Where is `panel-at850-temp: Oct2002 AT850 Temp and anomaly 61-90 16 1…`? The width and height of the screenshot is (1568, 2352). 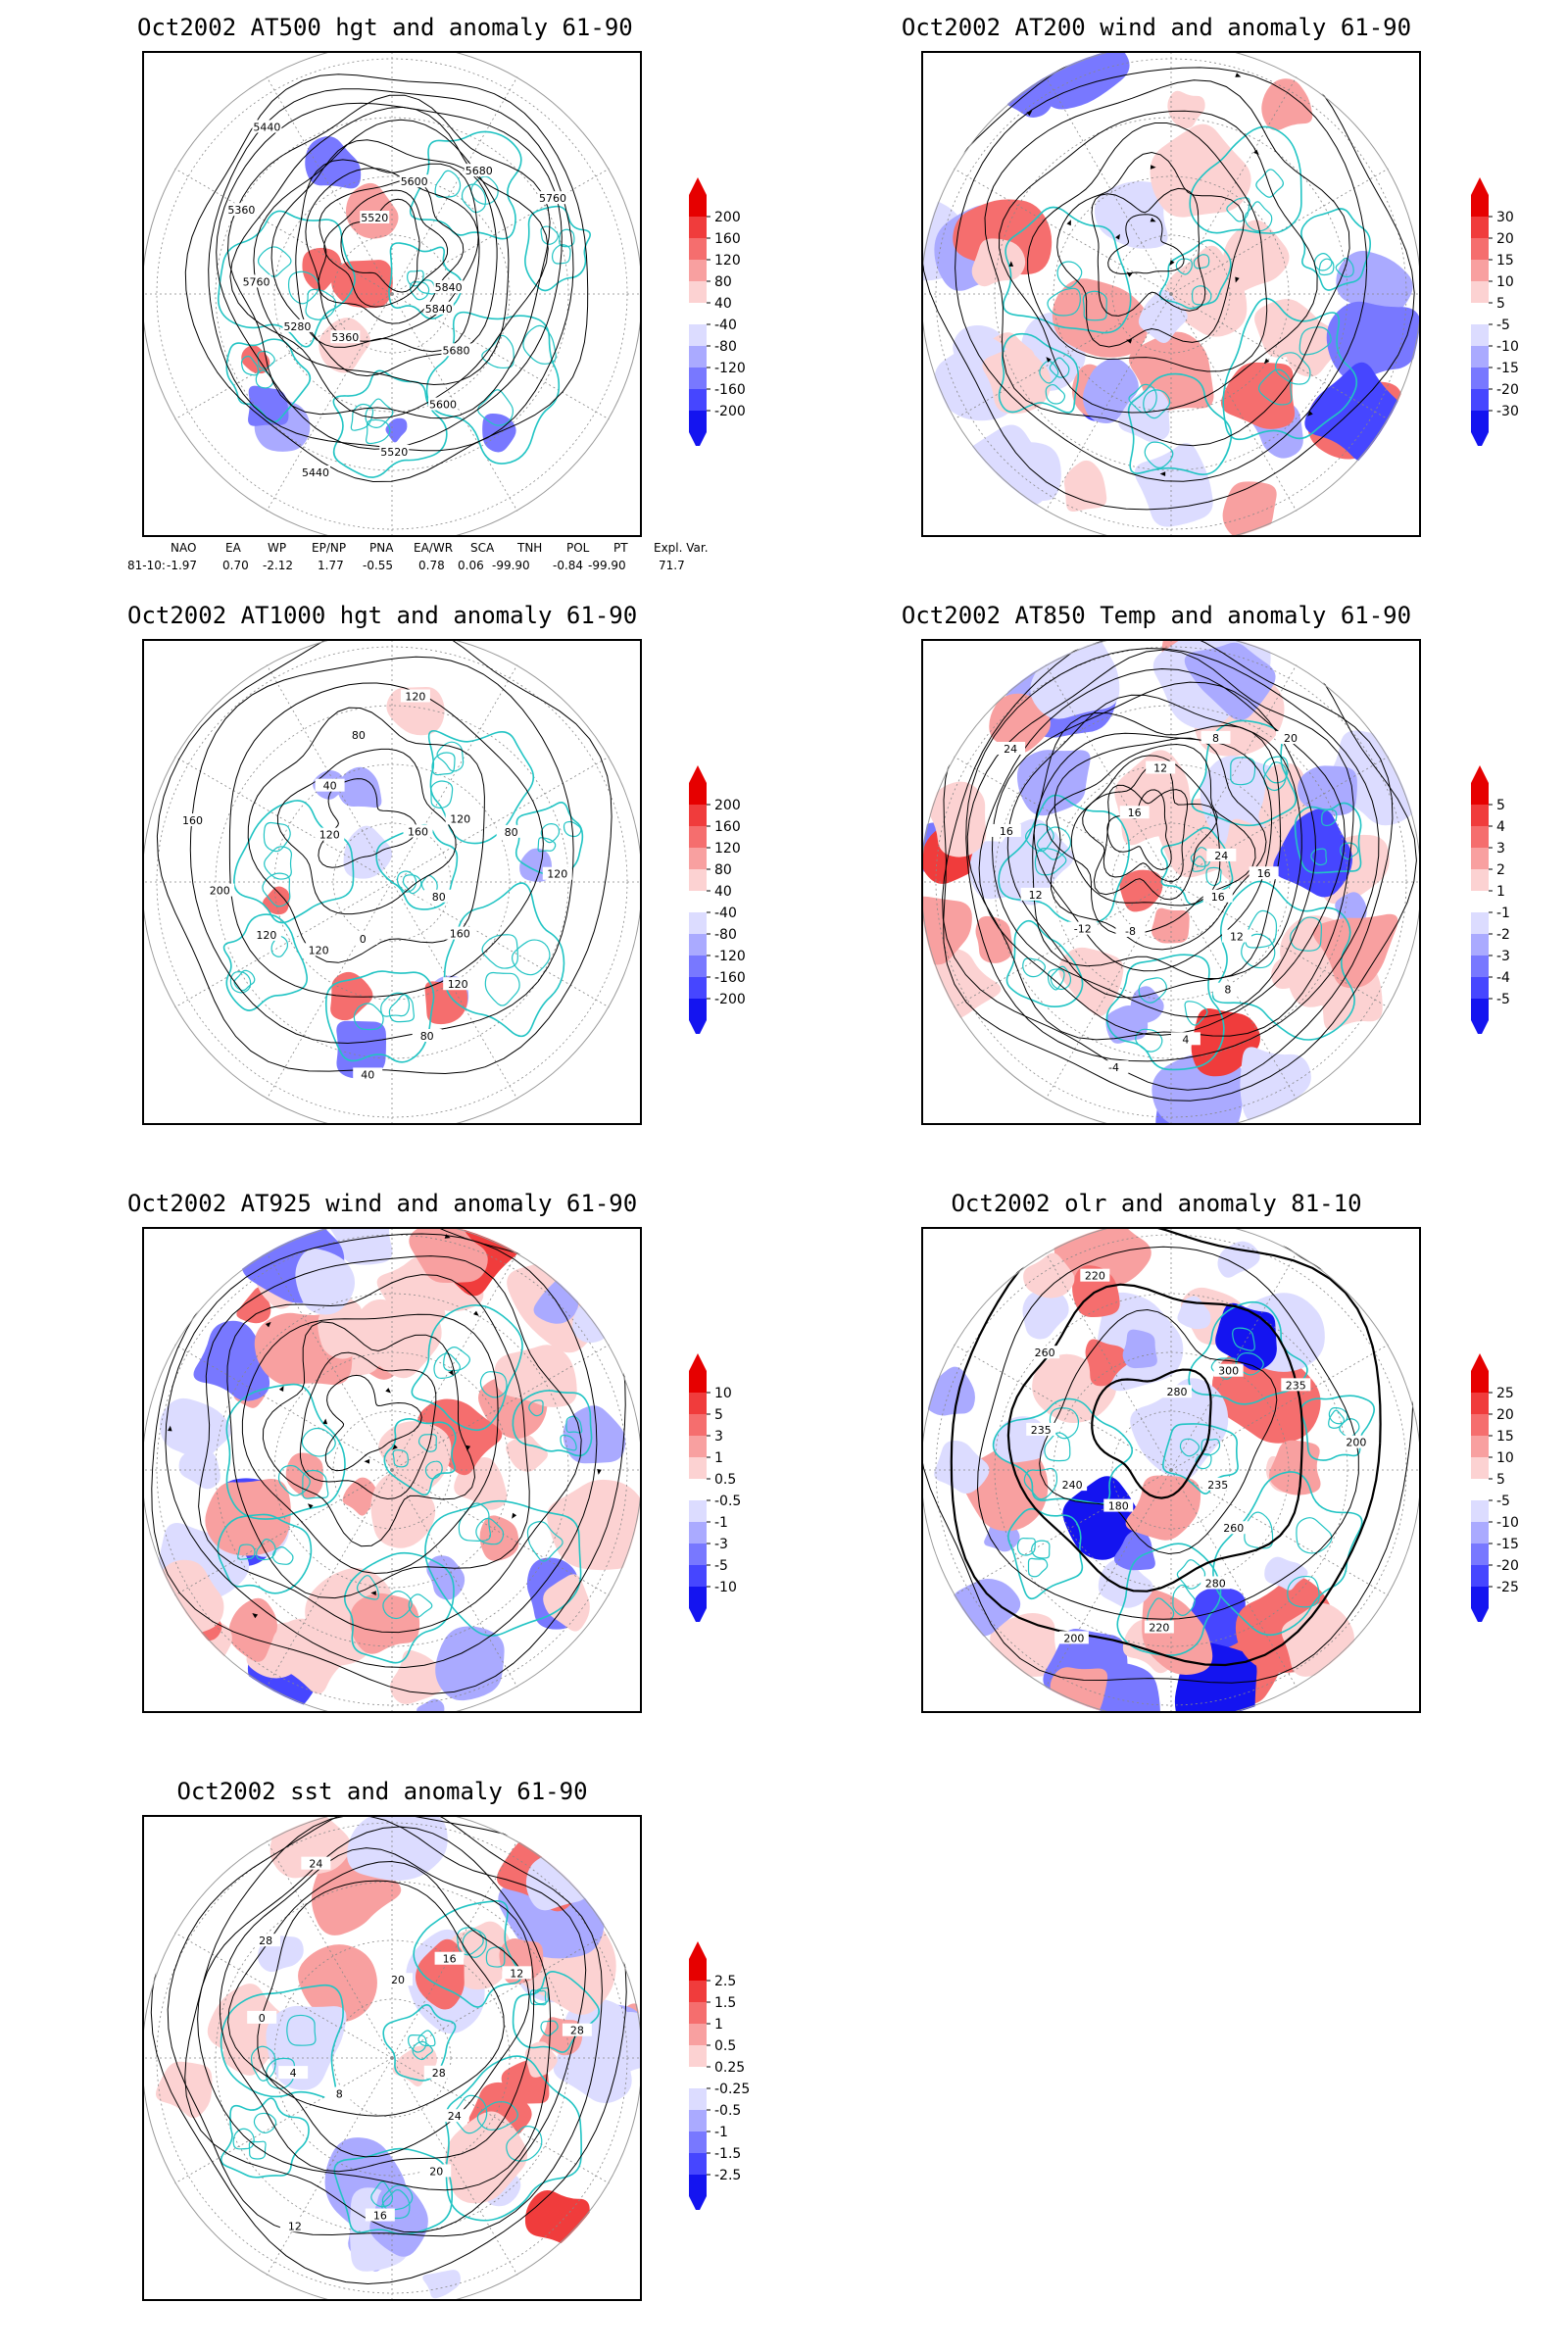 panel-at850-temp: Oct2002 AT850 Temp and anomaly 61-90 16 1… is located at coordinates (1176, 882).